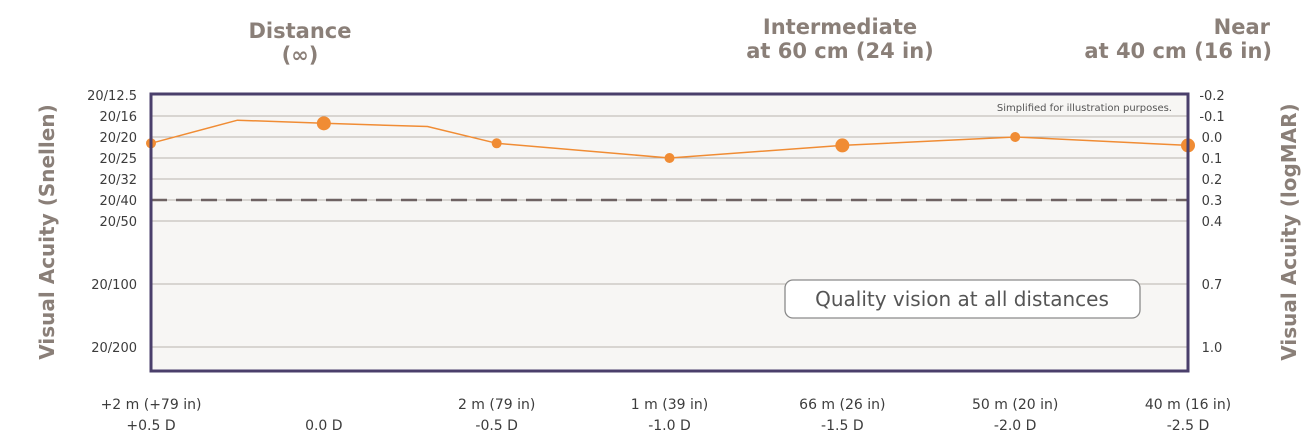  Describe the element at coordinates (1212, 348) in the screenshot. I see `y-tick-label-logmar: 1.0` at that location.